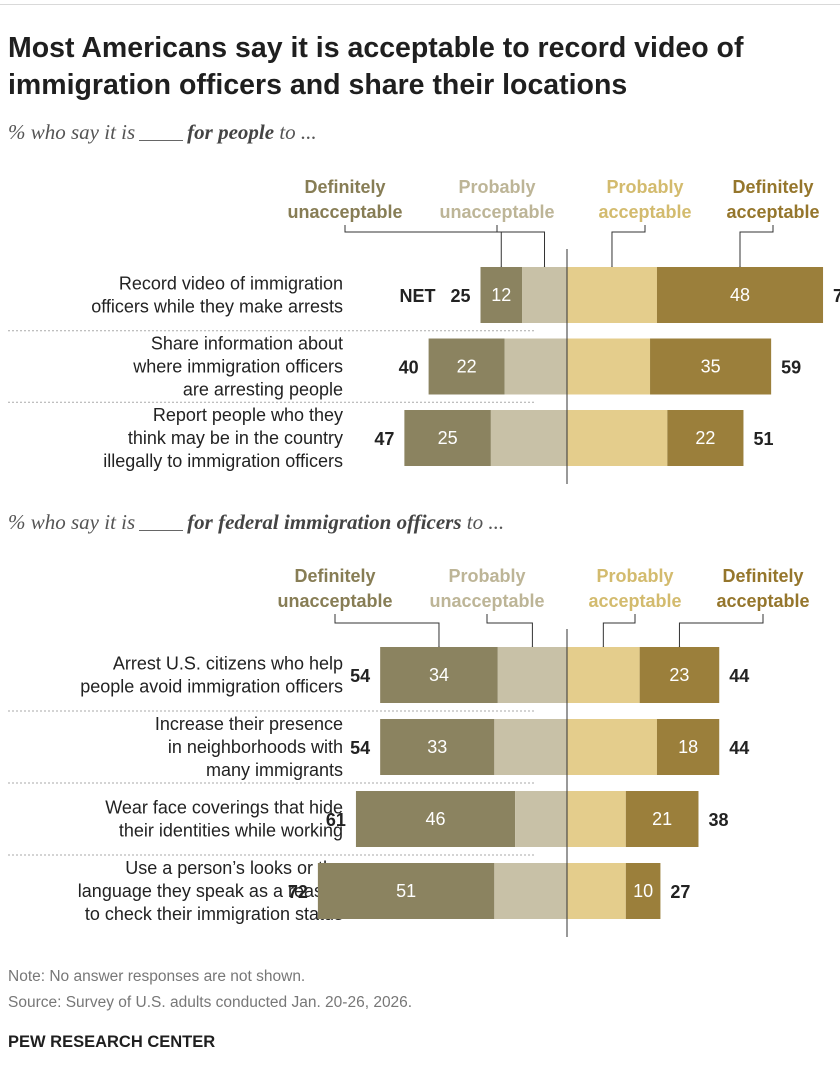  What do you see at coordinates (223, 461) in the screenshot?
I see `category-label: illegally to immigration officers` at bounding box center [223, 461].